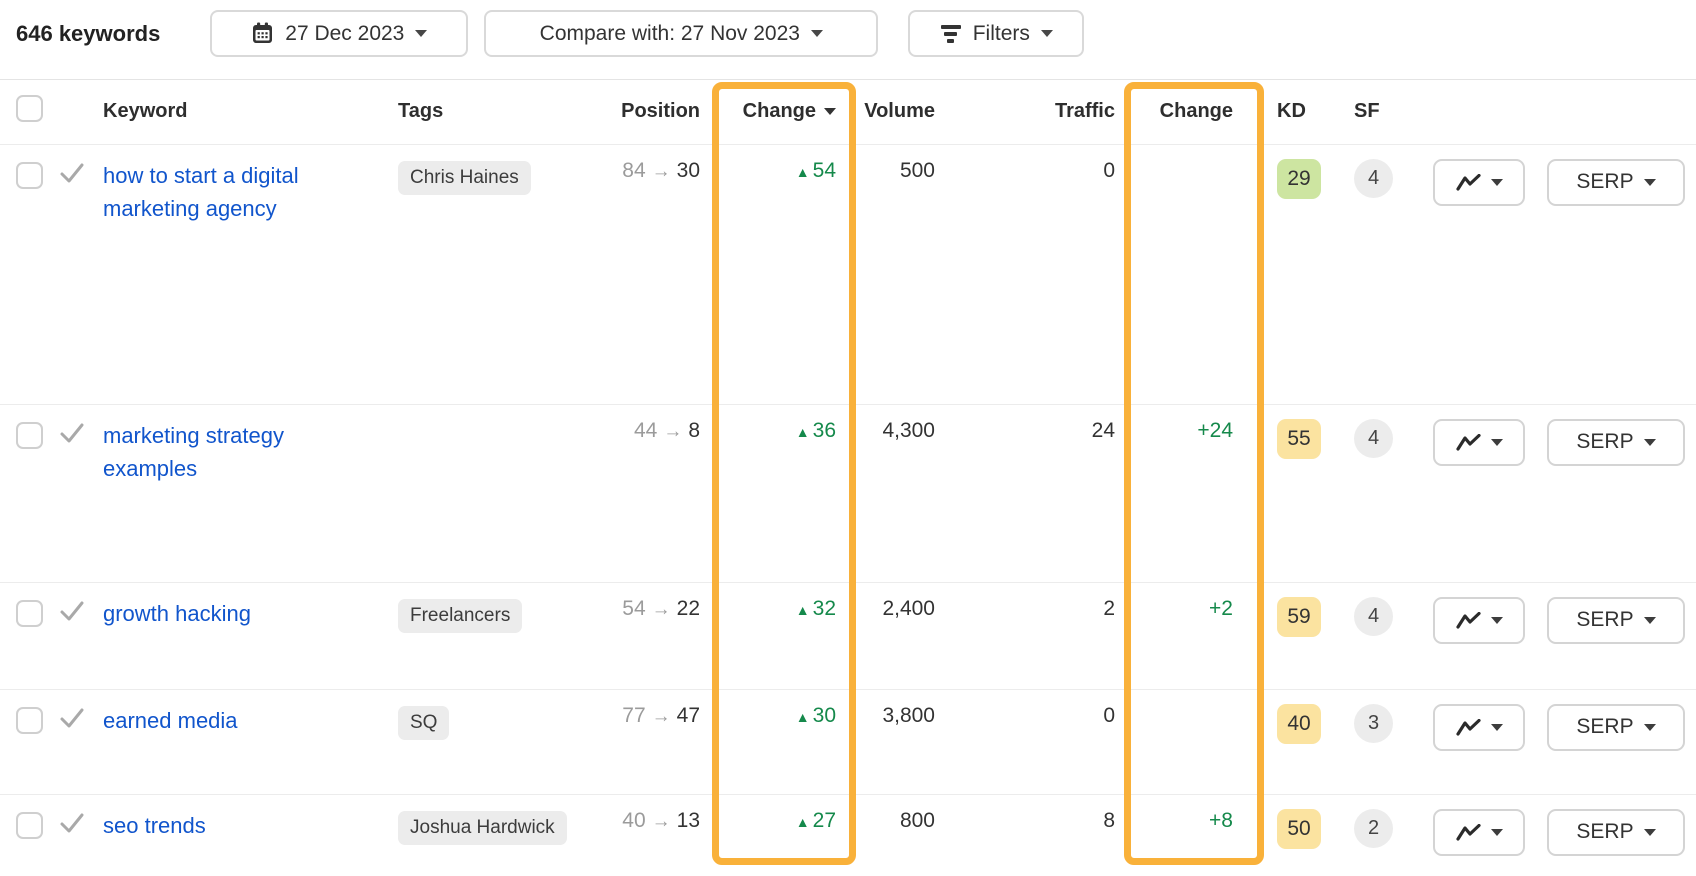 The width and height of the screenshot is (1696, 876). I want to click on volume-cell: 4,300, so click(908, 430).